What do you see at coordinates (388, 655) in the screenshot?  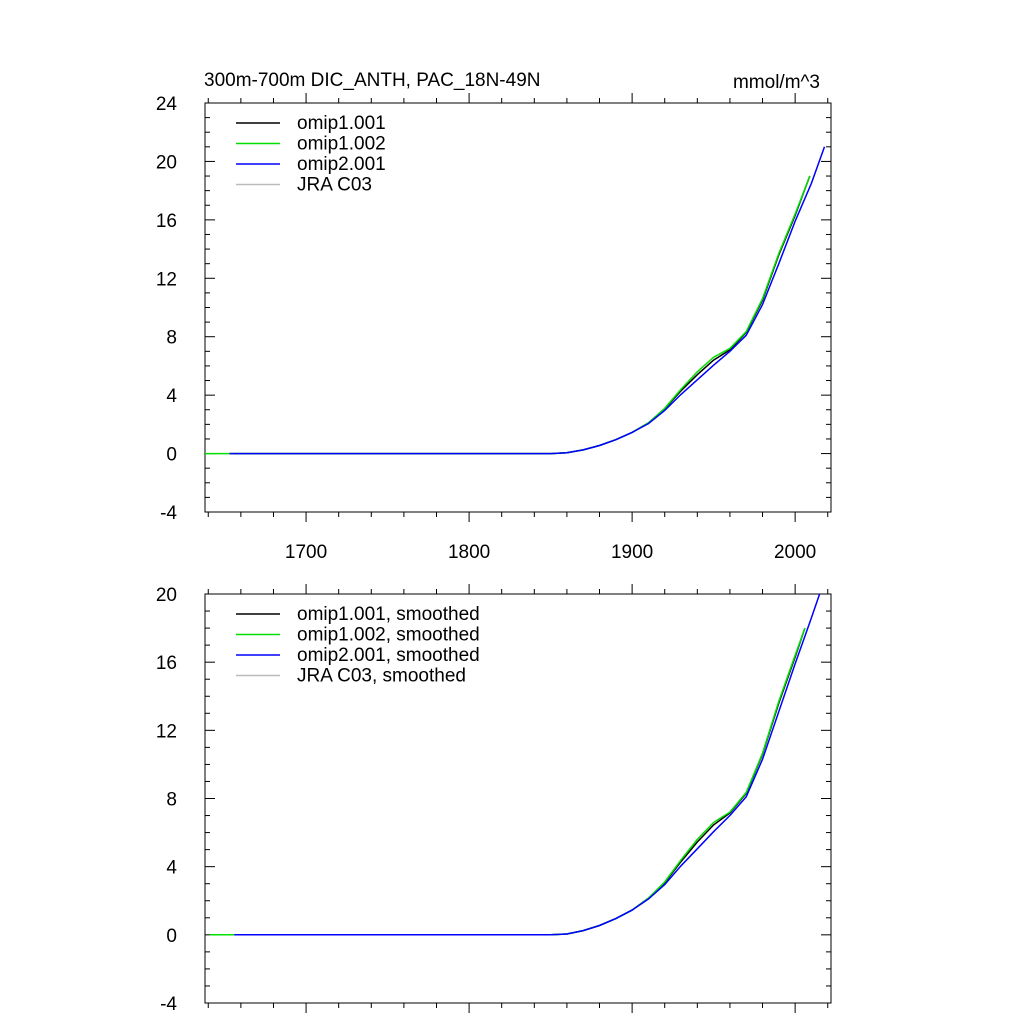 I see `legend-label: omip2.001, smoothed` at bounding box center [388, 655].